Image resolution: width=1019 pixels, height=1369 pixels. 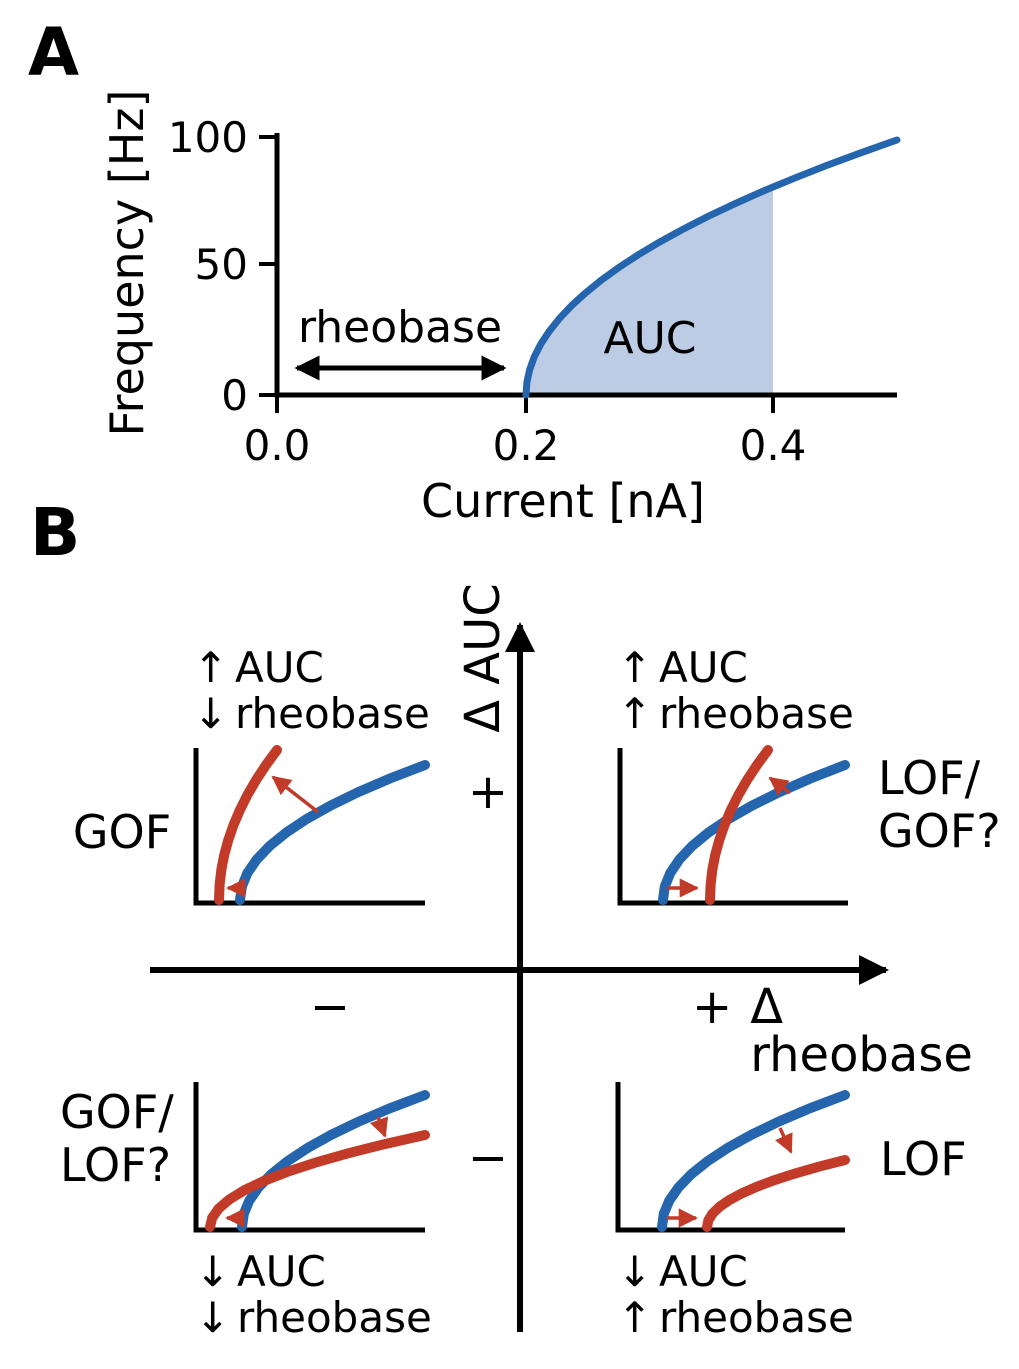 What do you see at coordinates (400, 327) in the screenshot?
I see `rheobase-annotation: rheobase` at bounding box center [400, 327].